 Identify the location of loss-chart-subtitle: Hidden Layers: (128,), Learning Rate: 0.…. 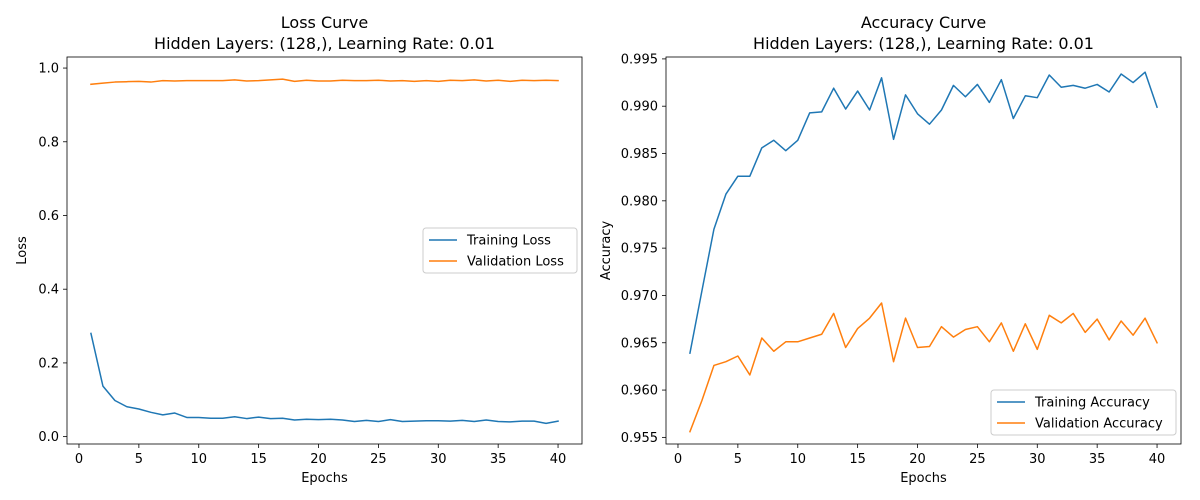
(324, 43).